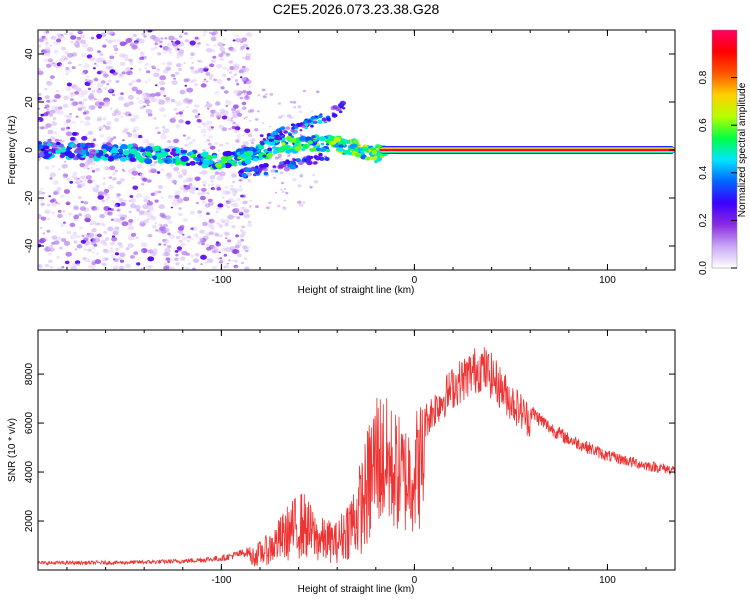  Describe the element at coordinates (29, 197) in the screenshot. I see `y-tick-label: -20` at that location.